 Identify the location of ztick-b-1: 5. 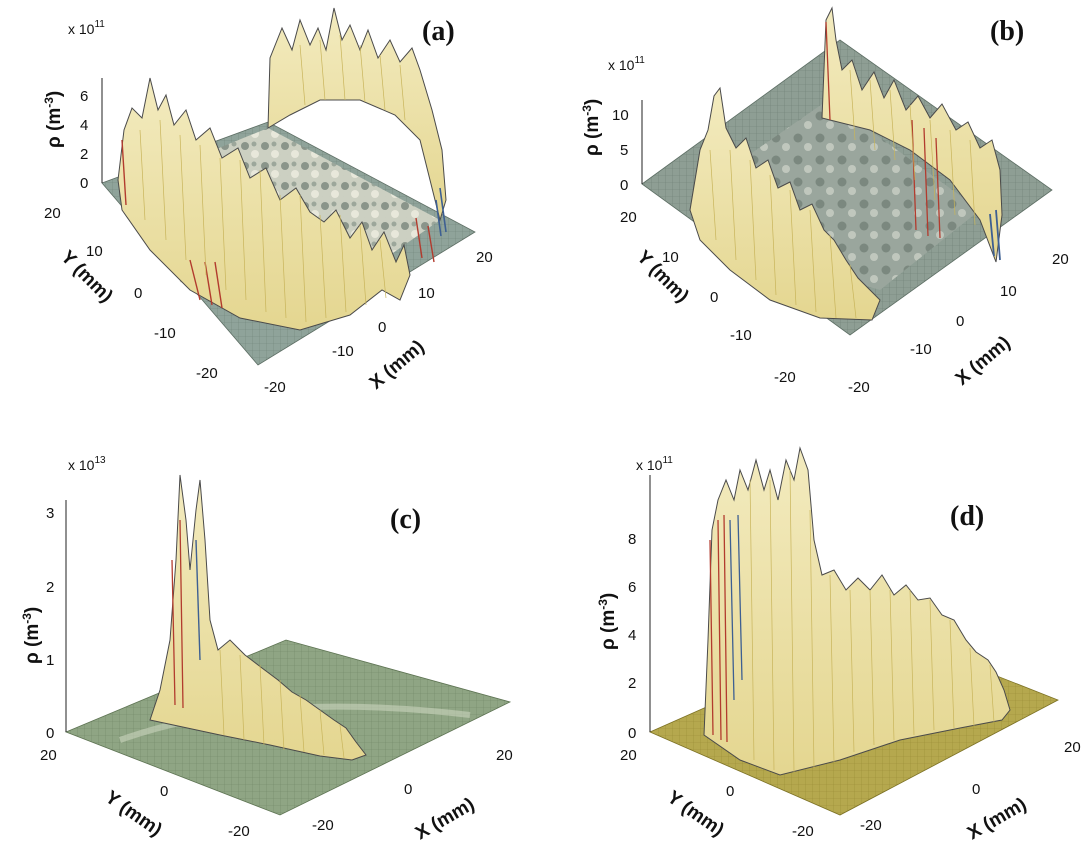
(624, 150).